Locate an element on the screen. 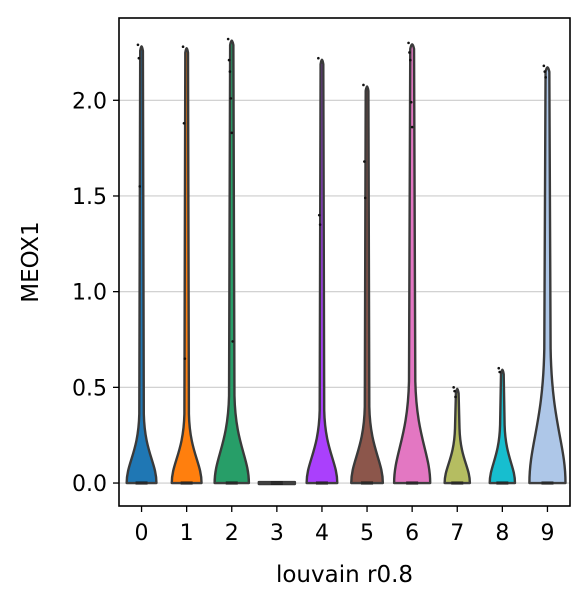  x-tick-label: 7 is located at coordinates (457, 533).